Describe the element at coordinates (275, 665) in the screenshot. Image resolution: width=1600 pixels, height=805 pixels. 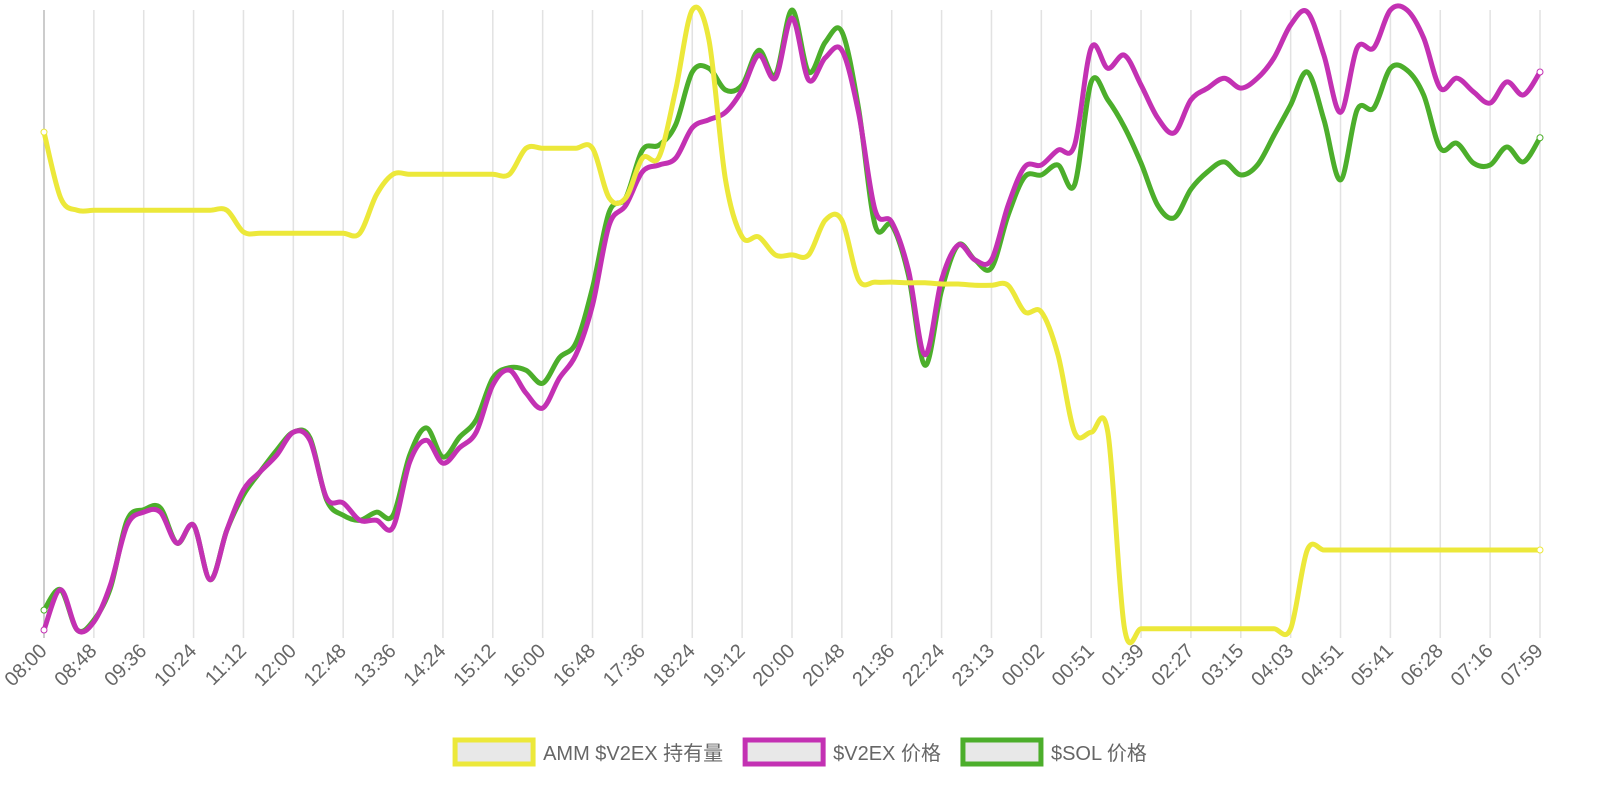
I see `x-tick-label: 12:00` at that location.